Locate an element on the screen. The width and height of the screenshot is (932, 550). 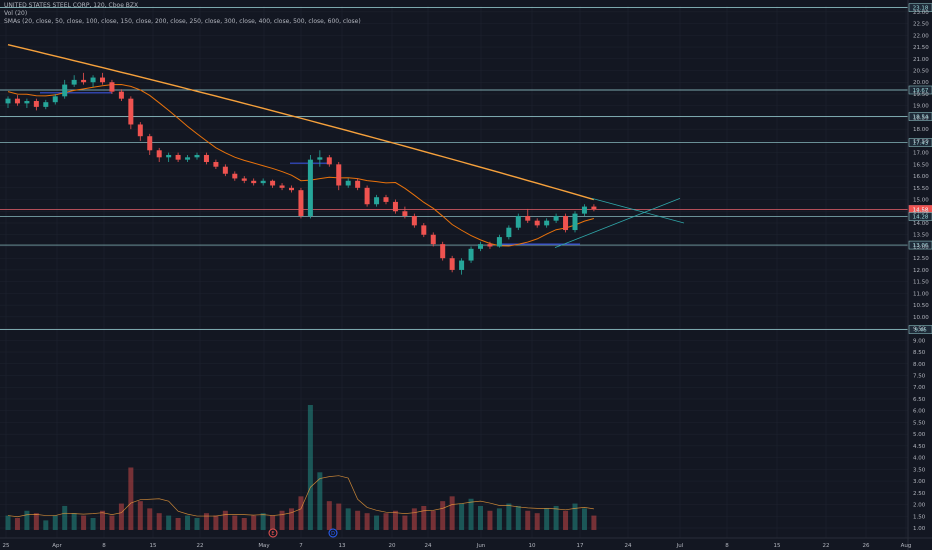
time-tick-label: 10 is located at coordinates (532, 546).